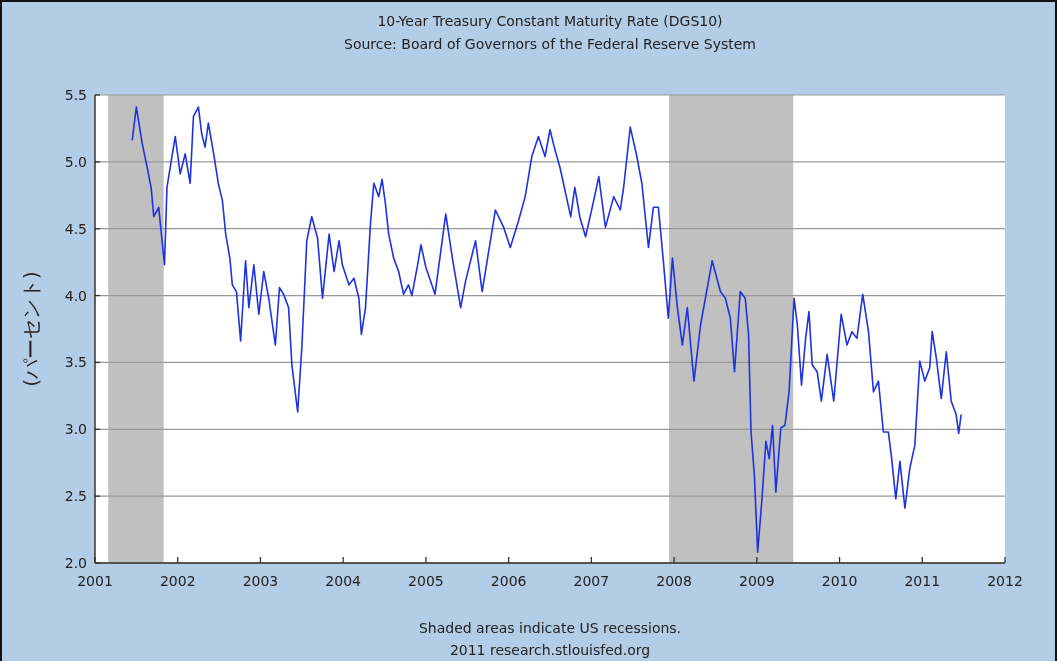 This screenshot has height=661, width=1057. What do you see at coordinates (757, 581) in the screenshot?
I see `x-tick-label: 2009` at bounding box center [757, 581].